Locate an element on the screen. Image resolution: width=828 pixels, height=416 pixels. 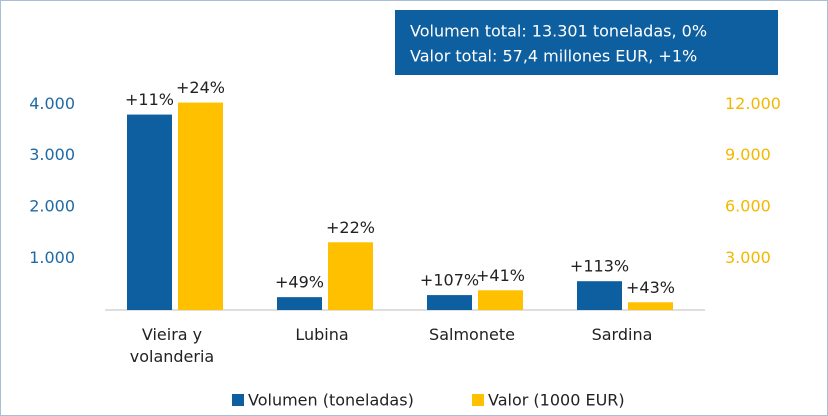
y-tick-label: 4.000 is located at coordinates (52, 103).